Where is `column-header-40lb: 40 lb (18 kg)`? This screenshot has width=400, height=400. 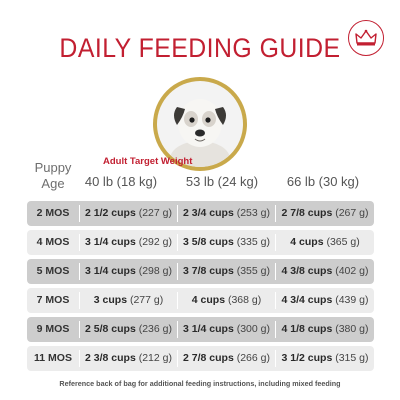
column-header-40lb: 40 lb (18 kg) is located at coordinates (121, 181).